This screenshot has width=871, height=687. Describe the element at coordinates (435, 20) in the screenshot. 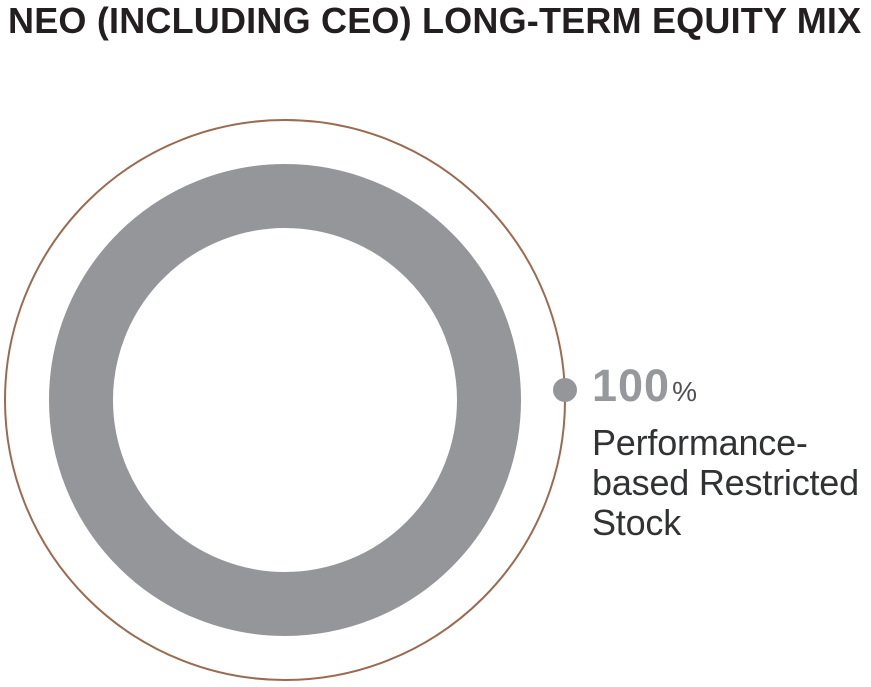

I see `chart-title: NEO (INCLUDING CEO) LONG-TERM EQUITY MIX` at that location.